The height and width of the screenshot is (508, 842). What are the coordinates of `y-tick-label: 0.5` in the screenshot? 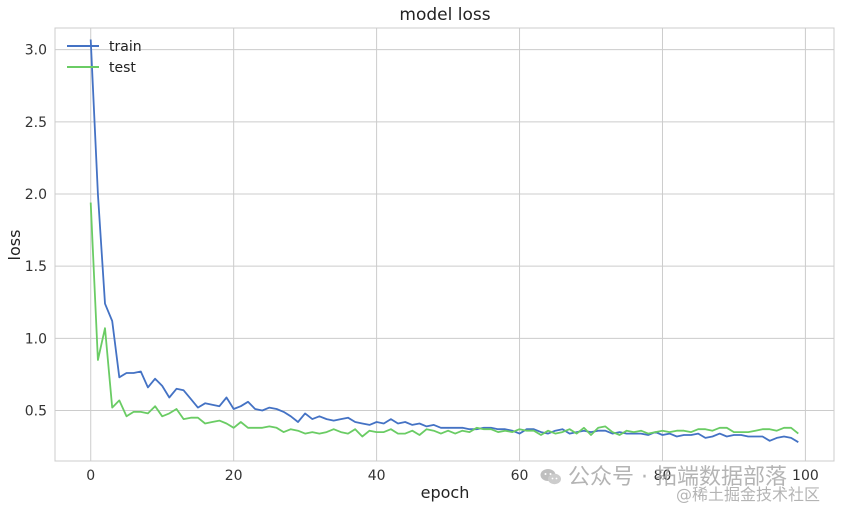 It's located at (36, 411).